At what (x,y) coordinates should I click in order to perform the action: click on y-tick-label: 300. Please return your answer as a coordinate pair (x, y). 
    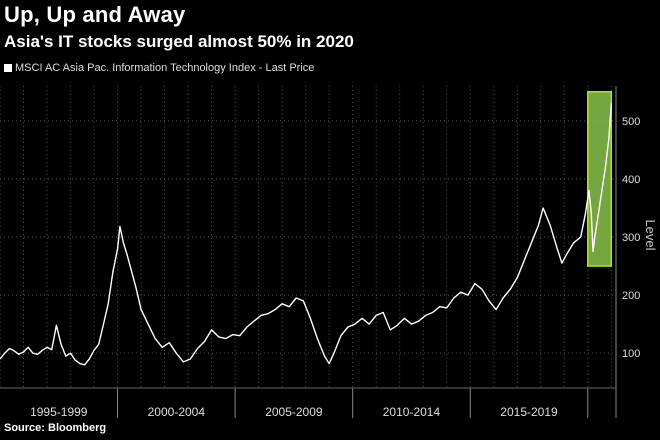
    Looking at the image, I should click on (631, 238).